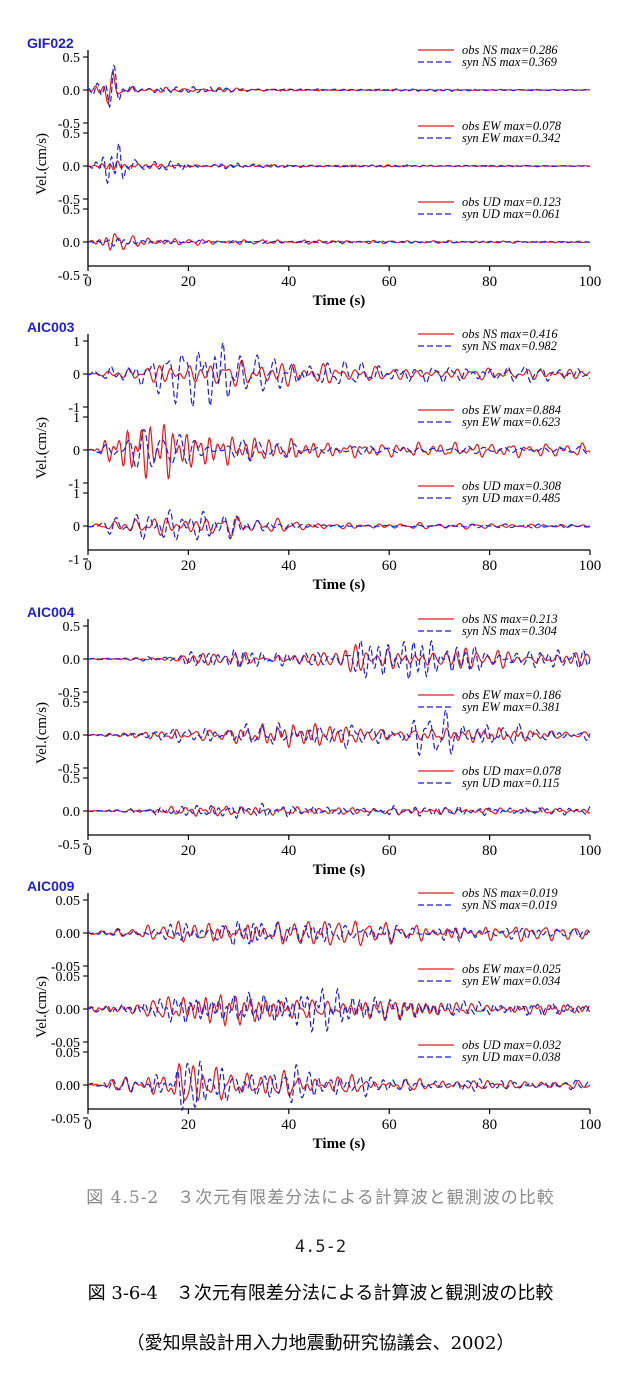 This screenshot has width=641, height=1400. Describe the element at coordinates (510, 783) in the screenshot. I see `legend-syn-label: syn UD max=0.115` at that location.